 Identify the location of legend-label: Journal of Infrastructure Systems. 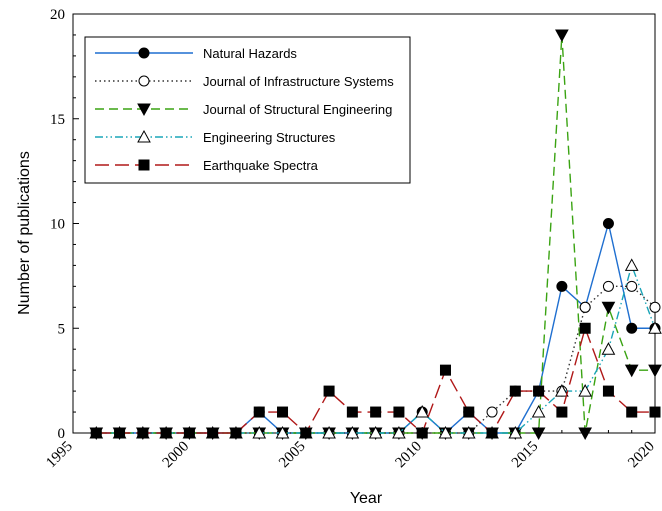
(298, 81).